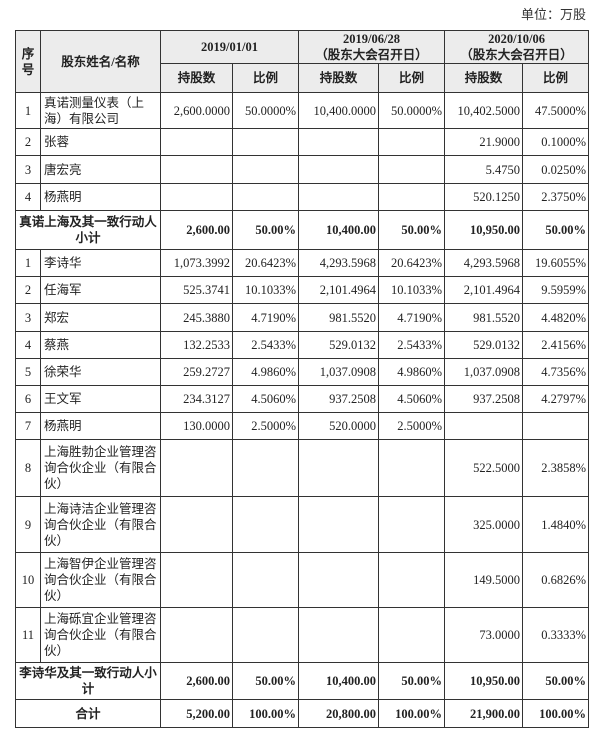 The image size is (600, 734). What do you see at coordinates (556, 197) in the screenshot?
I see `ratio-cell: 2.3750%` at bounding box center [556, 197].